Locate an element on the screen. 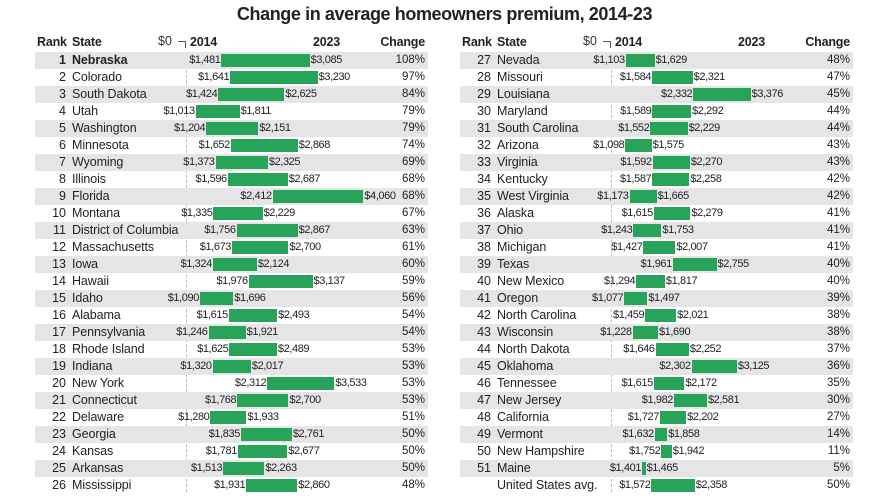 This screenshot has width=889, height=500. value-2014-label: $1,615 is located at coordinates (637, 383).